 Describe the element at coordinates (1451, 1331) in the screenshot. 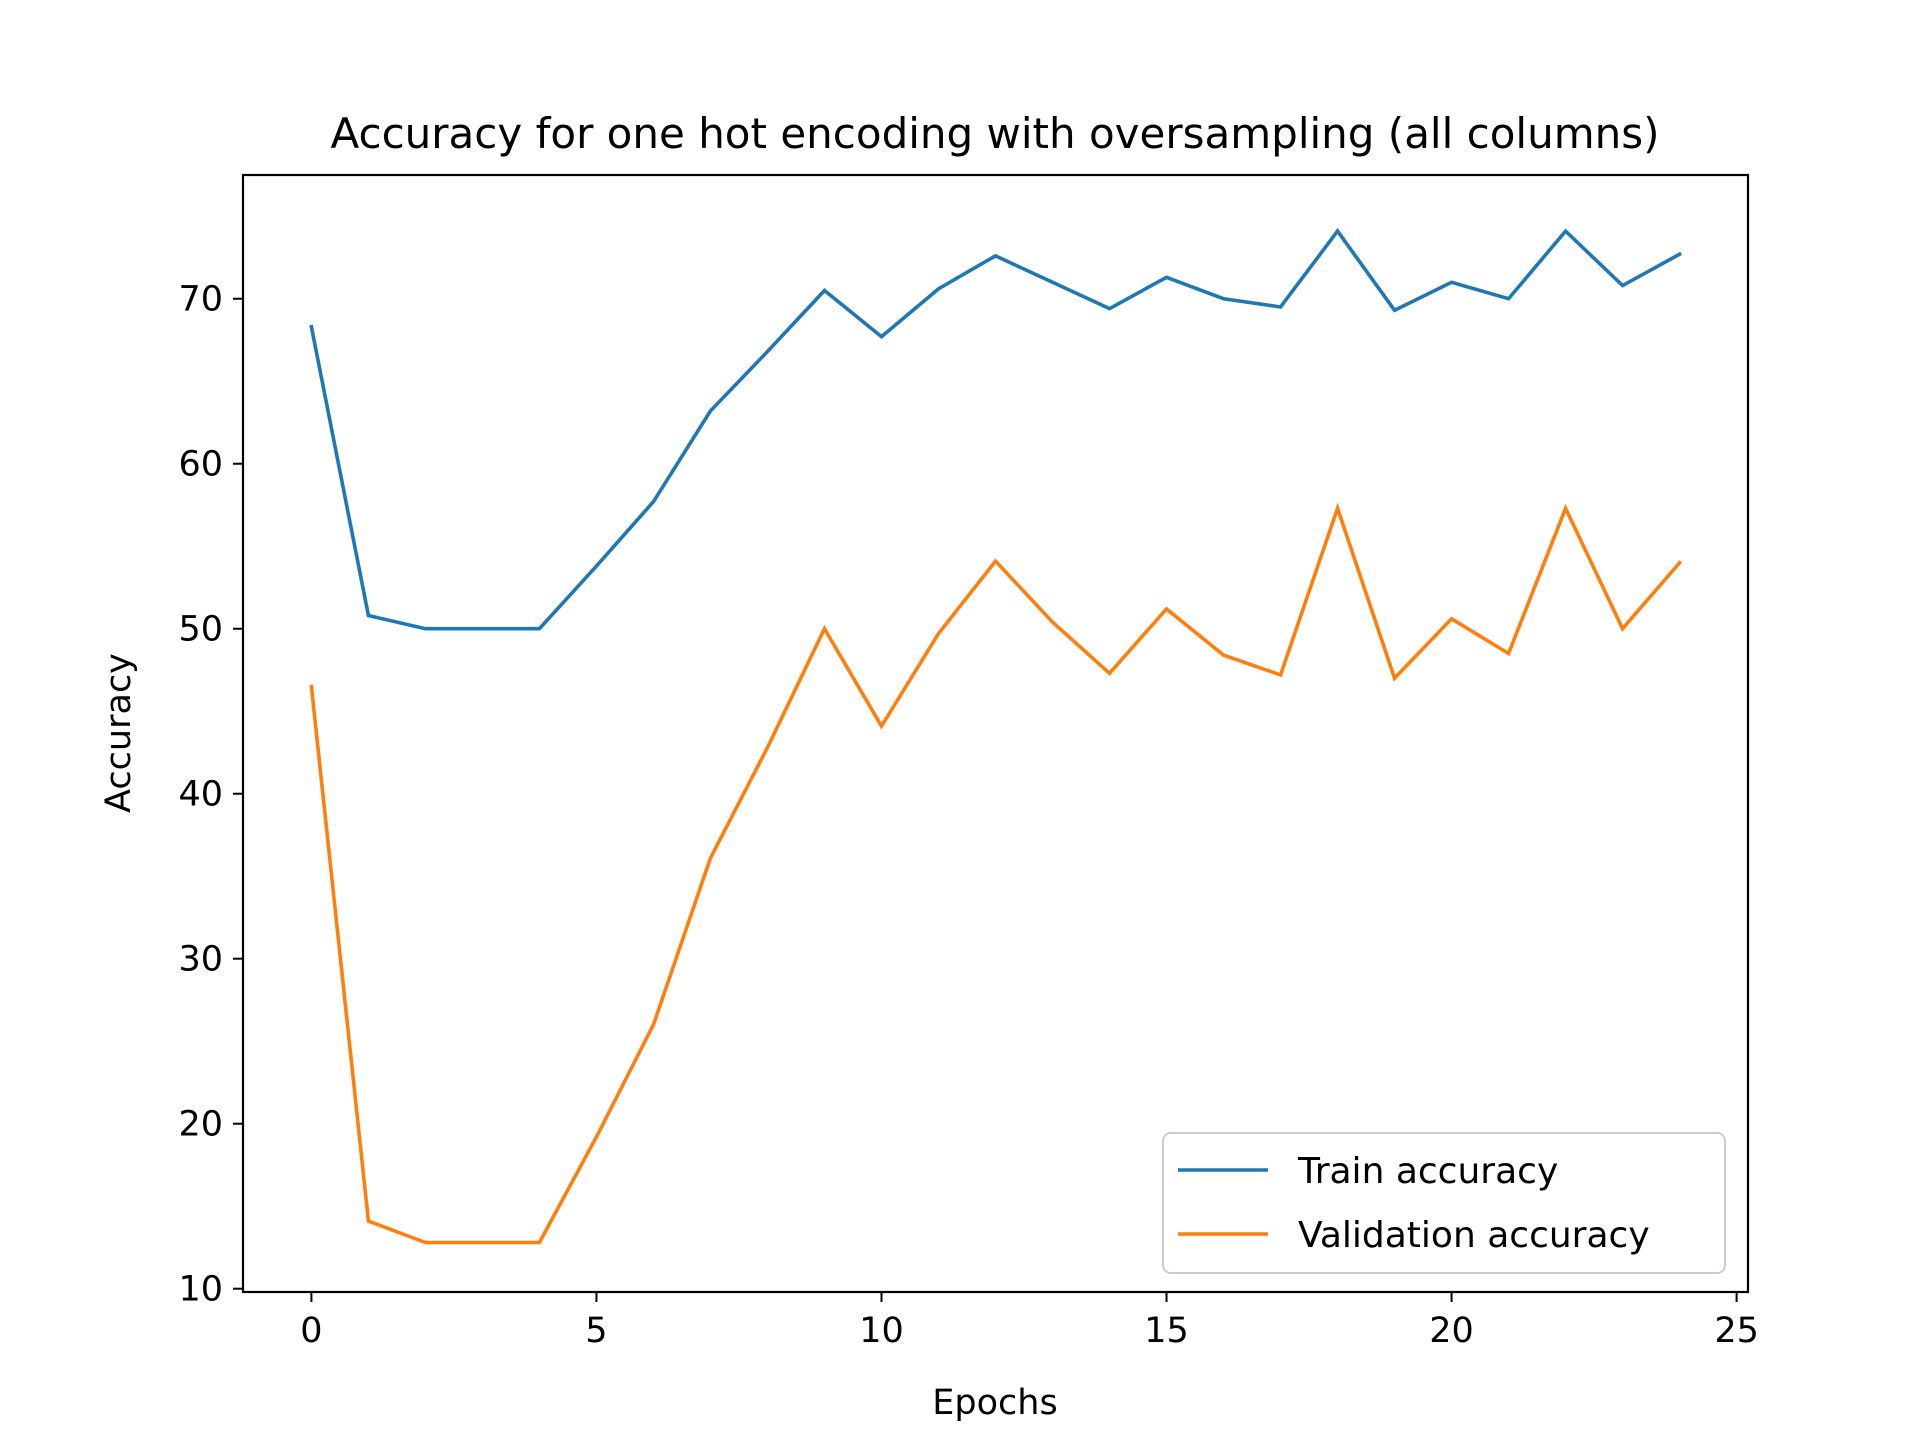

I see `x-tick-label: 20` at that location.